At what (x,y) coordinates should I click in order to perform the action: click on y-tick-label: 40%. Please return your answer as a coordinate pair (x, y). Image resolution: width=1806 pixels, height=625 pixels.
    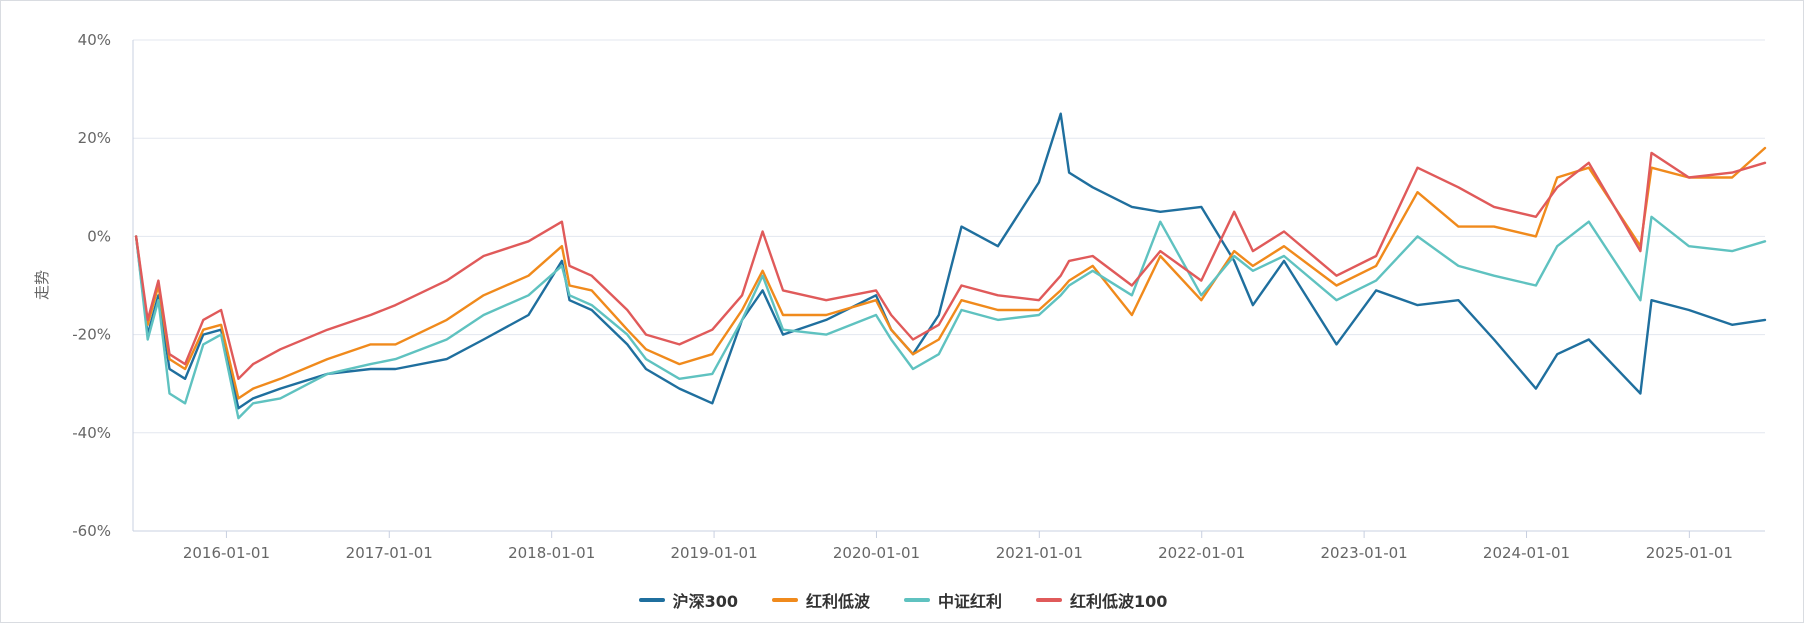
    Looking at the image, I should click on (94, 40).